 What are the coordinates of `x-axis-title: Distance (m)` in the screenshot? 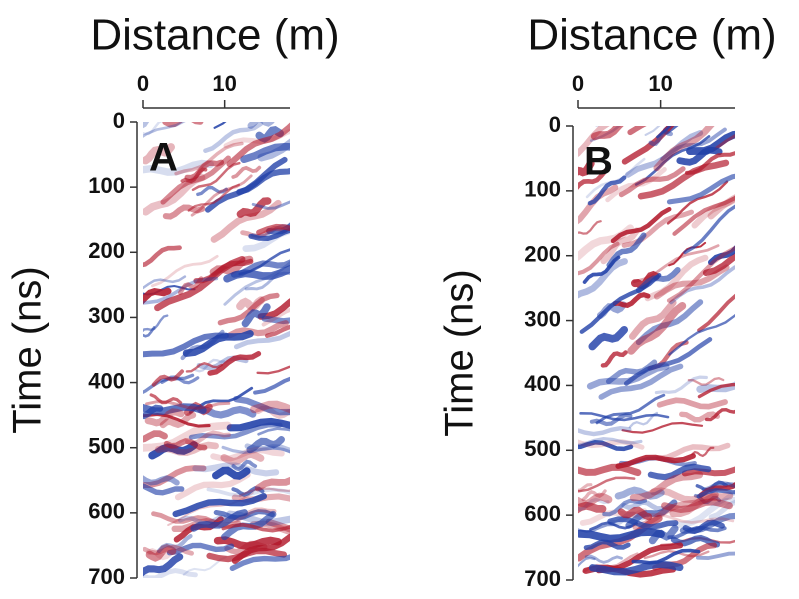 It's located at (651, 35).